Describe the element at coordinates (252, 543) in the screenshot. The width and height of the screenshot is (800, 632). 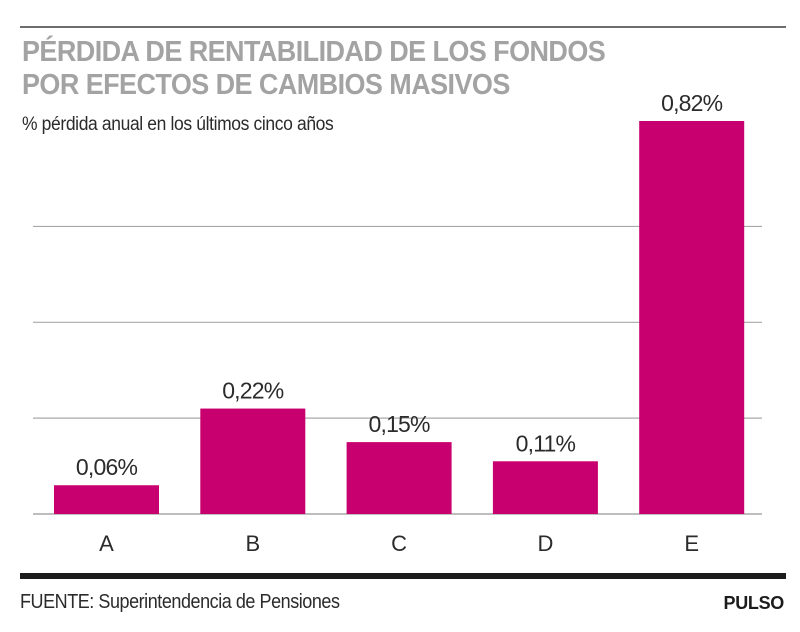
I see `category-label-b: B` at that location.